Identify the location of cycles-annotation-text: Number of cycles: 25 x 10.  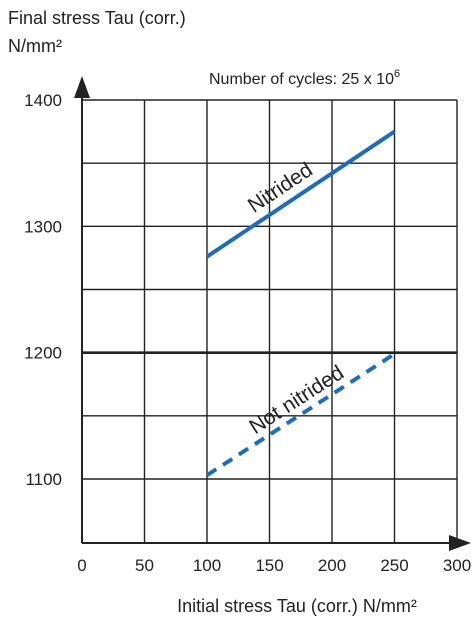
(301, 79).